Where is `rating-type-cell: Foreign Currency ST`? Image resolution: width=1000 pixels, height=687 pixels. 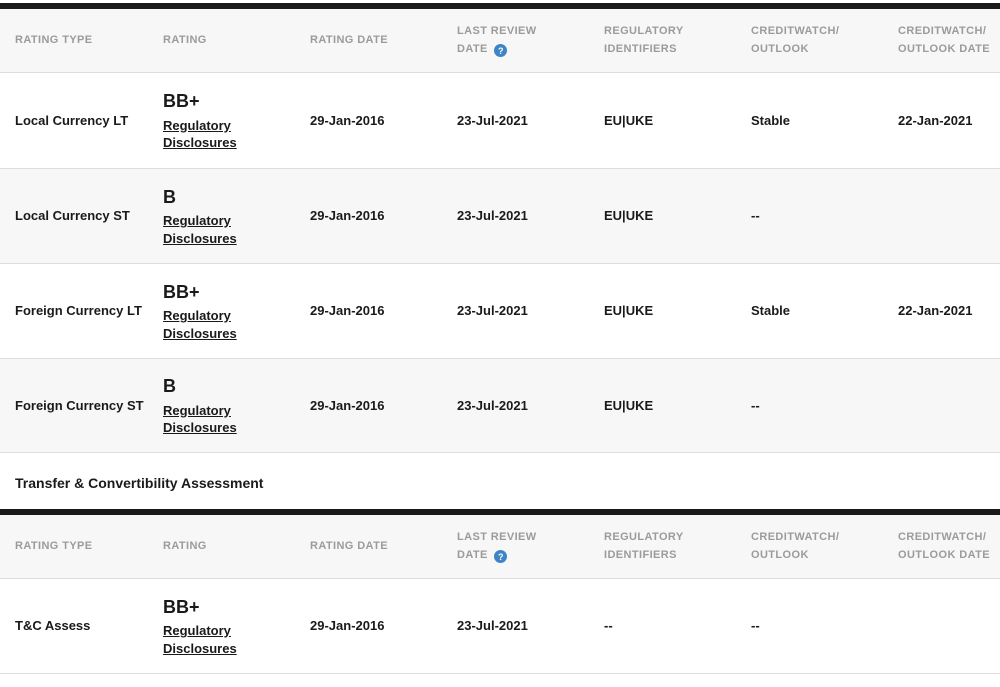 rating-type-cell: Foreign Currency ST is located at coordinates (79, 405).